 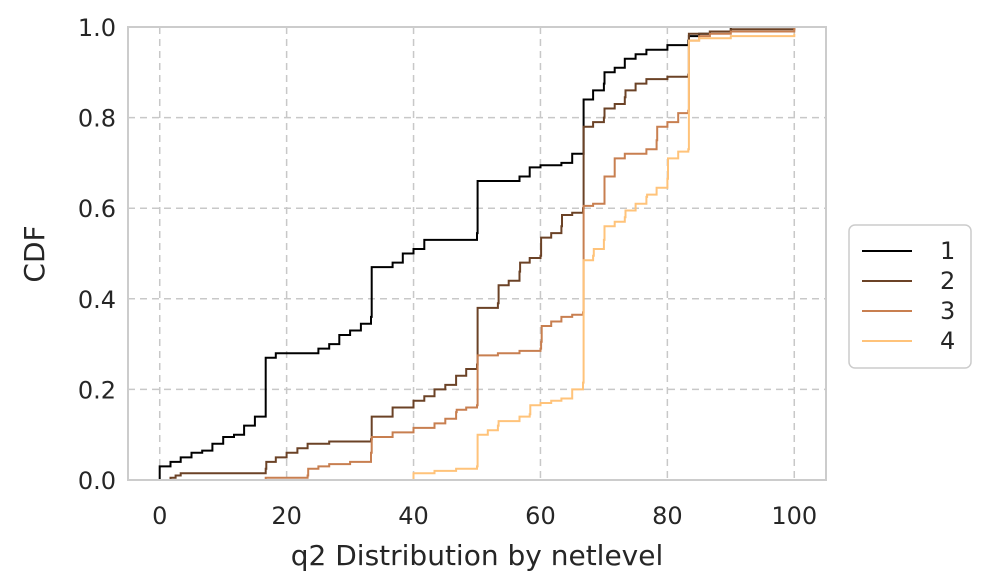 What do you see at coordinates (910, 296) in the screenshot?
I see `legend-frame` at bounding box center [910, 296].